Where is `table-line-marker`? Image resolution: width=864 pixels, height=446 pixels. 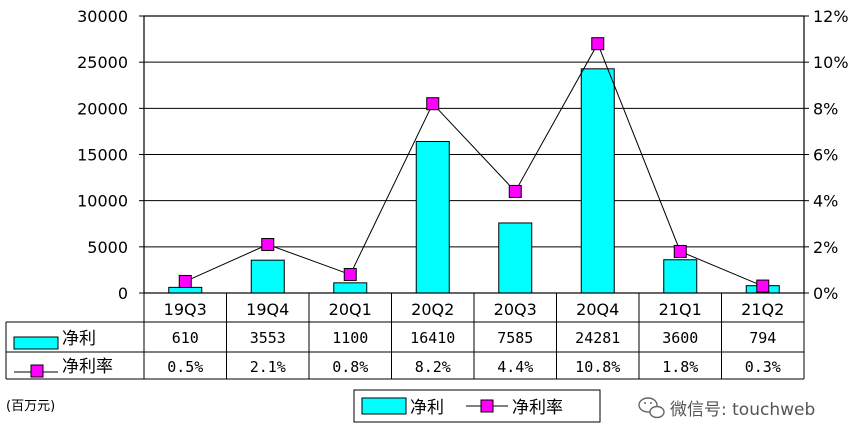
table-line-marker is located at coordinates (37, 371).